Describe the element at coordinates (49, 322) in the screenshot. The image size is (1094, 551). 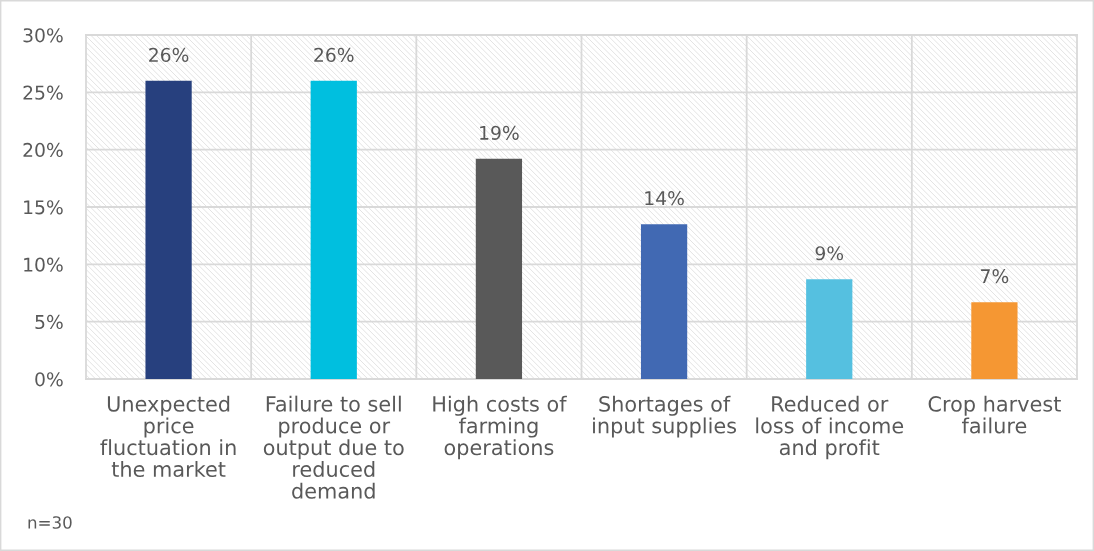
I see `y-tick-label: 5%` at that location.